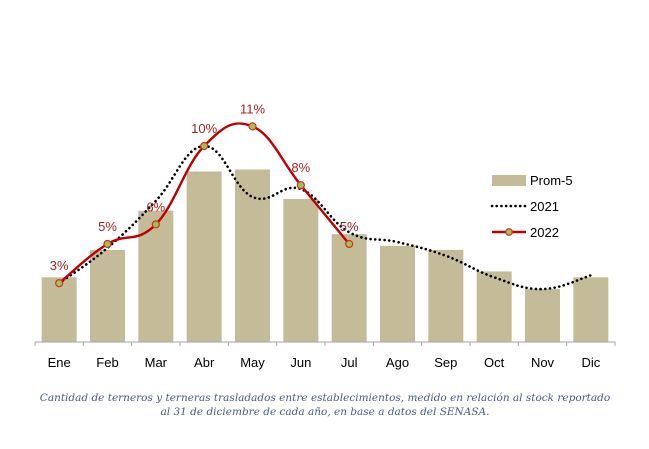  I want to click on x-label-nov: Nov, so click(543, 362).